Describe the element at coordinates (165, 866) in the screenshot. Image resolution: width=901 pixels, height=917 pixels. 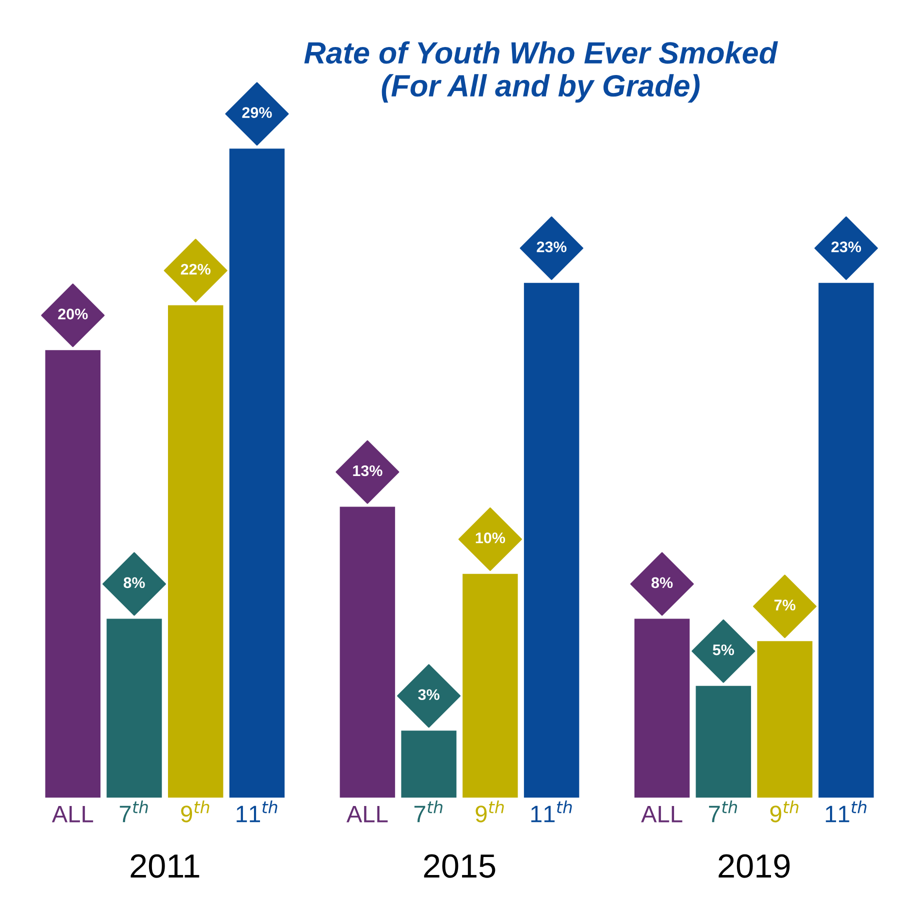
I see `x-tick-label: 2011` at that location.